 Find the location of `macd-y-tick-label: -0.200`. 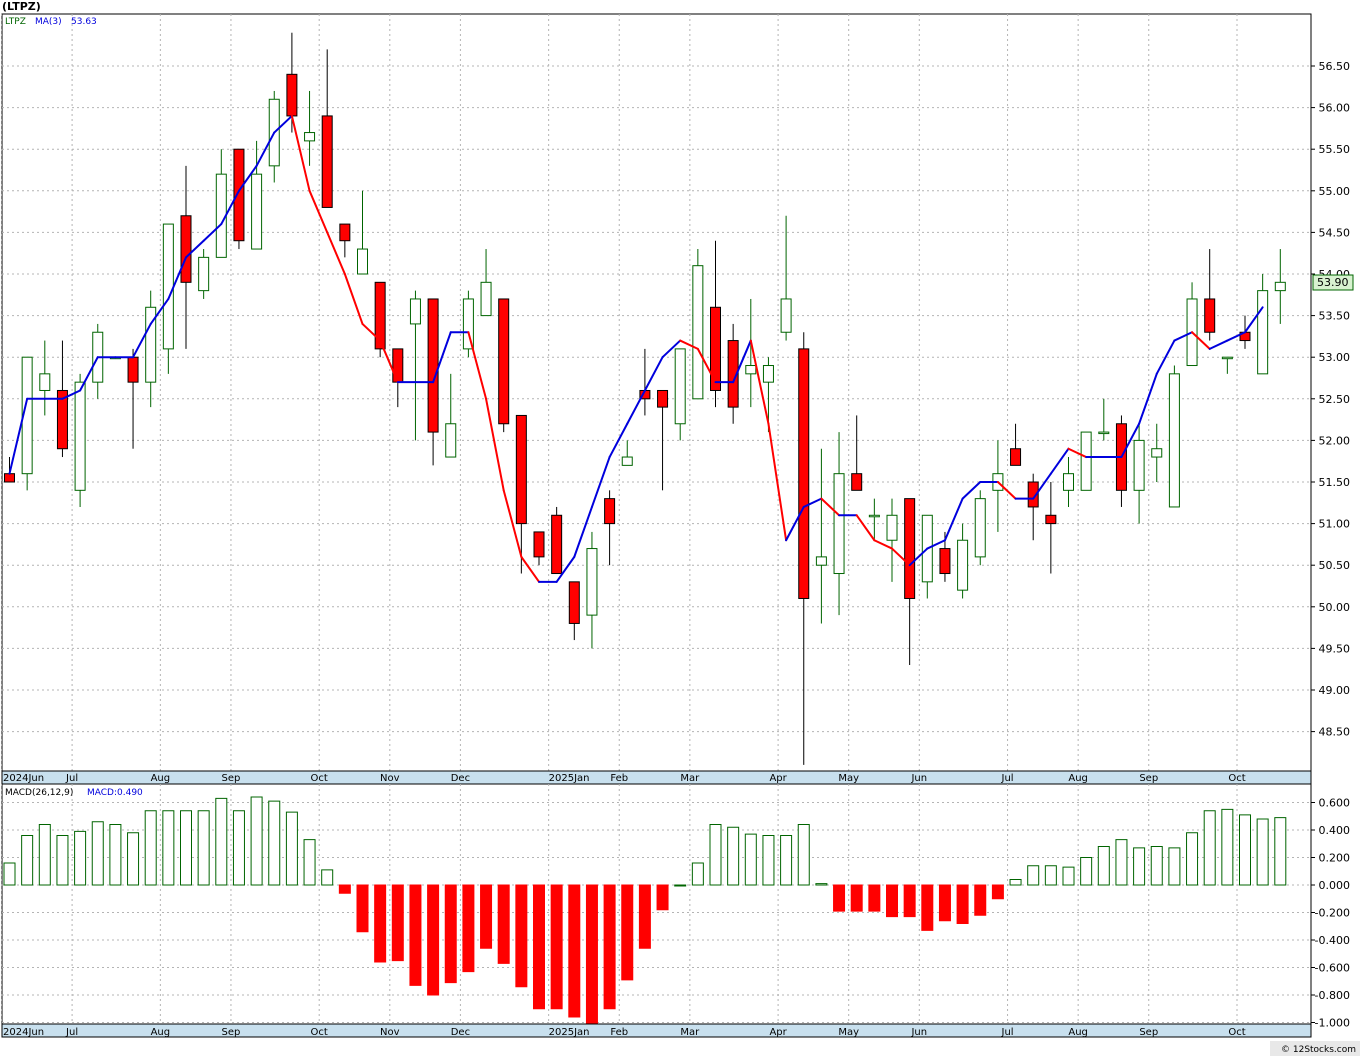

macd-y-tick-label: -0.200 is located at coordinates (1332, 913).